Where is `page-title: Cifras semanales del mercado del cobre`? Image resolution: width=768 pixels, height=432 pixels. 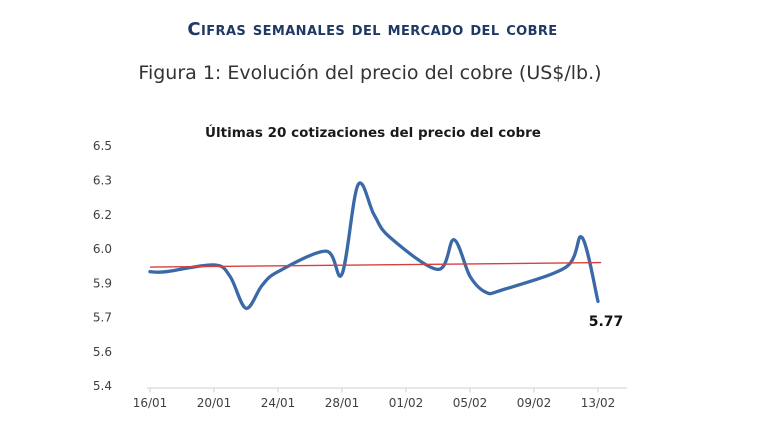
page-title: Cifras semanales del mercado del cobre is located at coordinates (372, 29).